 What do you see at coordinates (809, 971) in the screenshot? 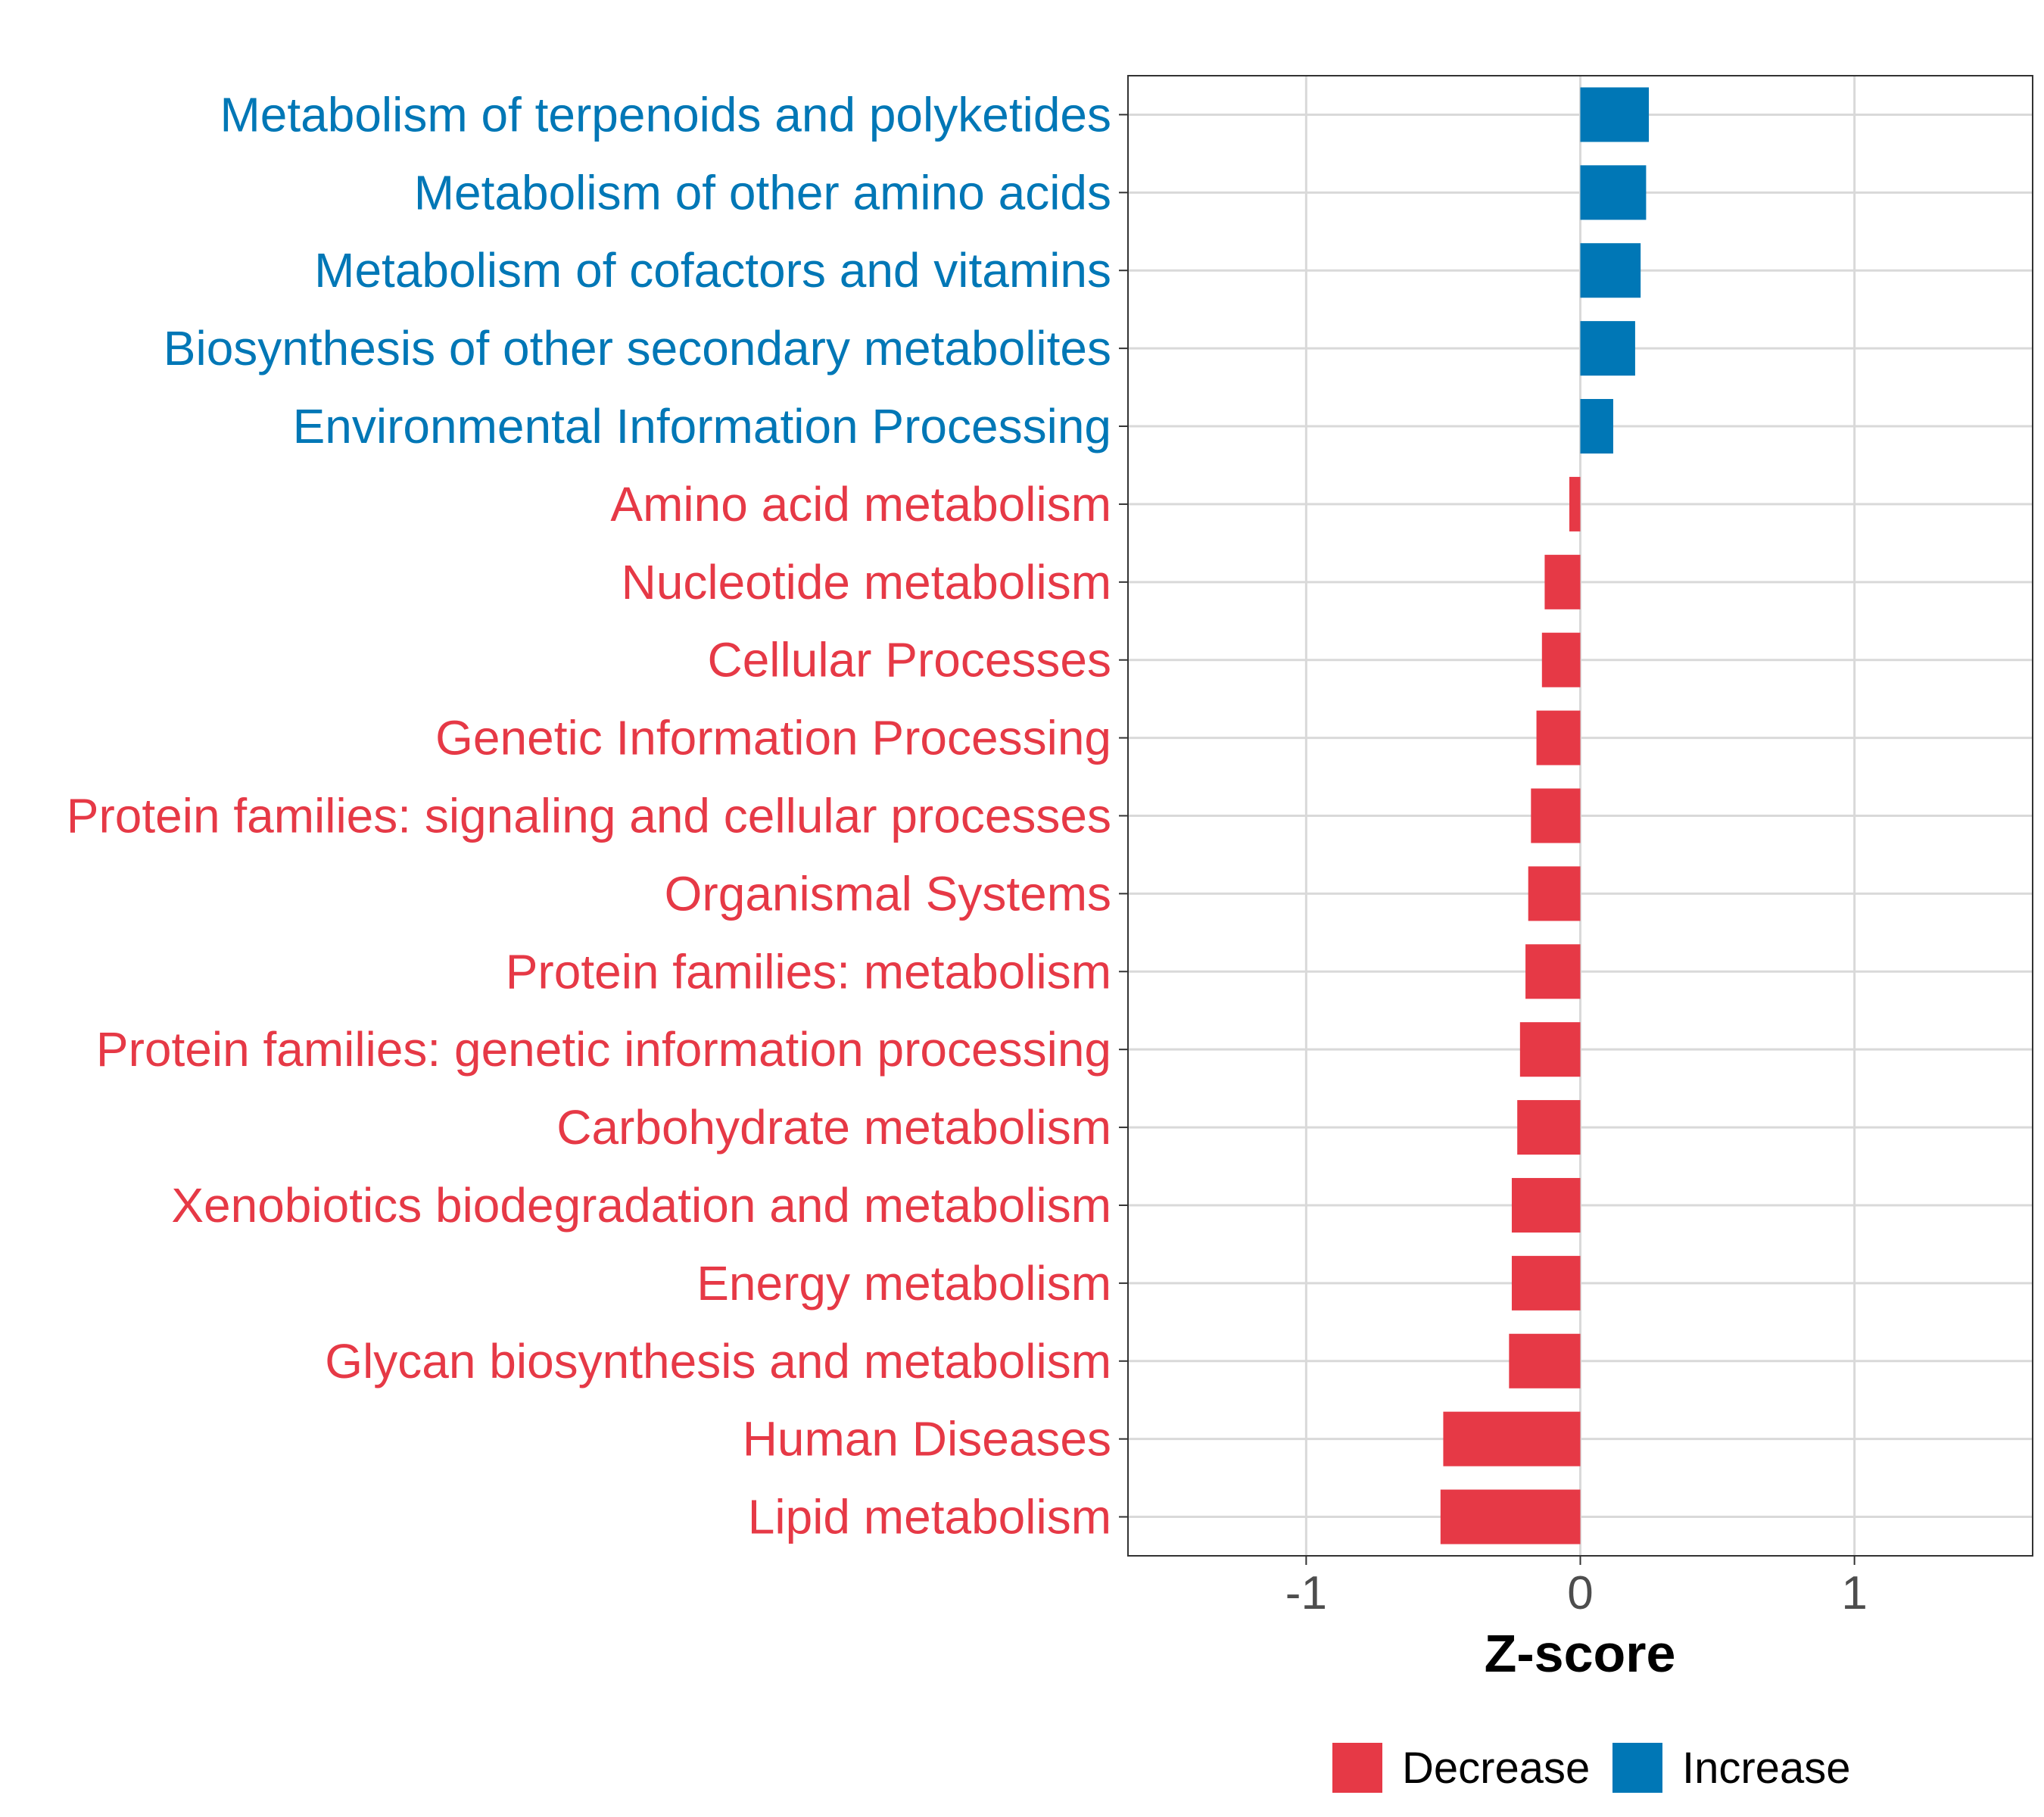
I see `category-label: Protein families: metabolism` at bounding box center [809, 971].